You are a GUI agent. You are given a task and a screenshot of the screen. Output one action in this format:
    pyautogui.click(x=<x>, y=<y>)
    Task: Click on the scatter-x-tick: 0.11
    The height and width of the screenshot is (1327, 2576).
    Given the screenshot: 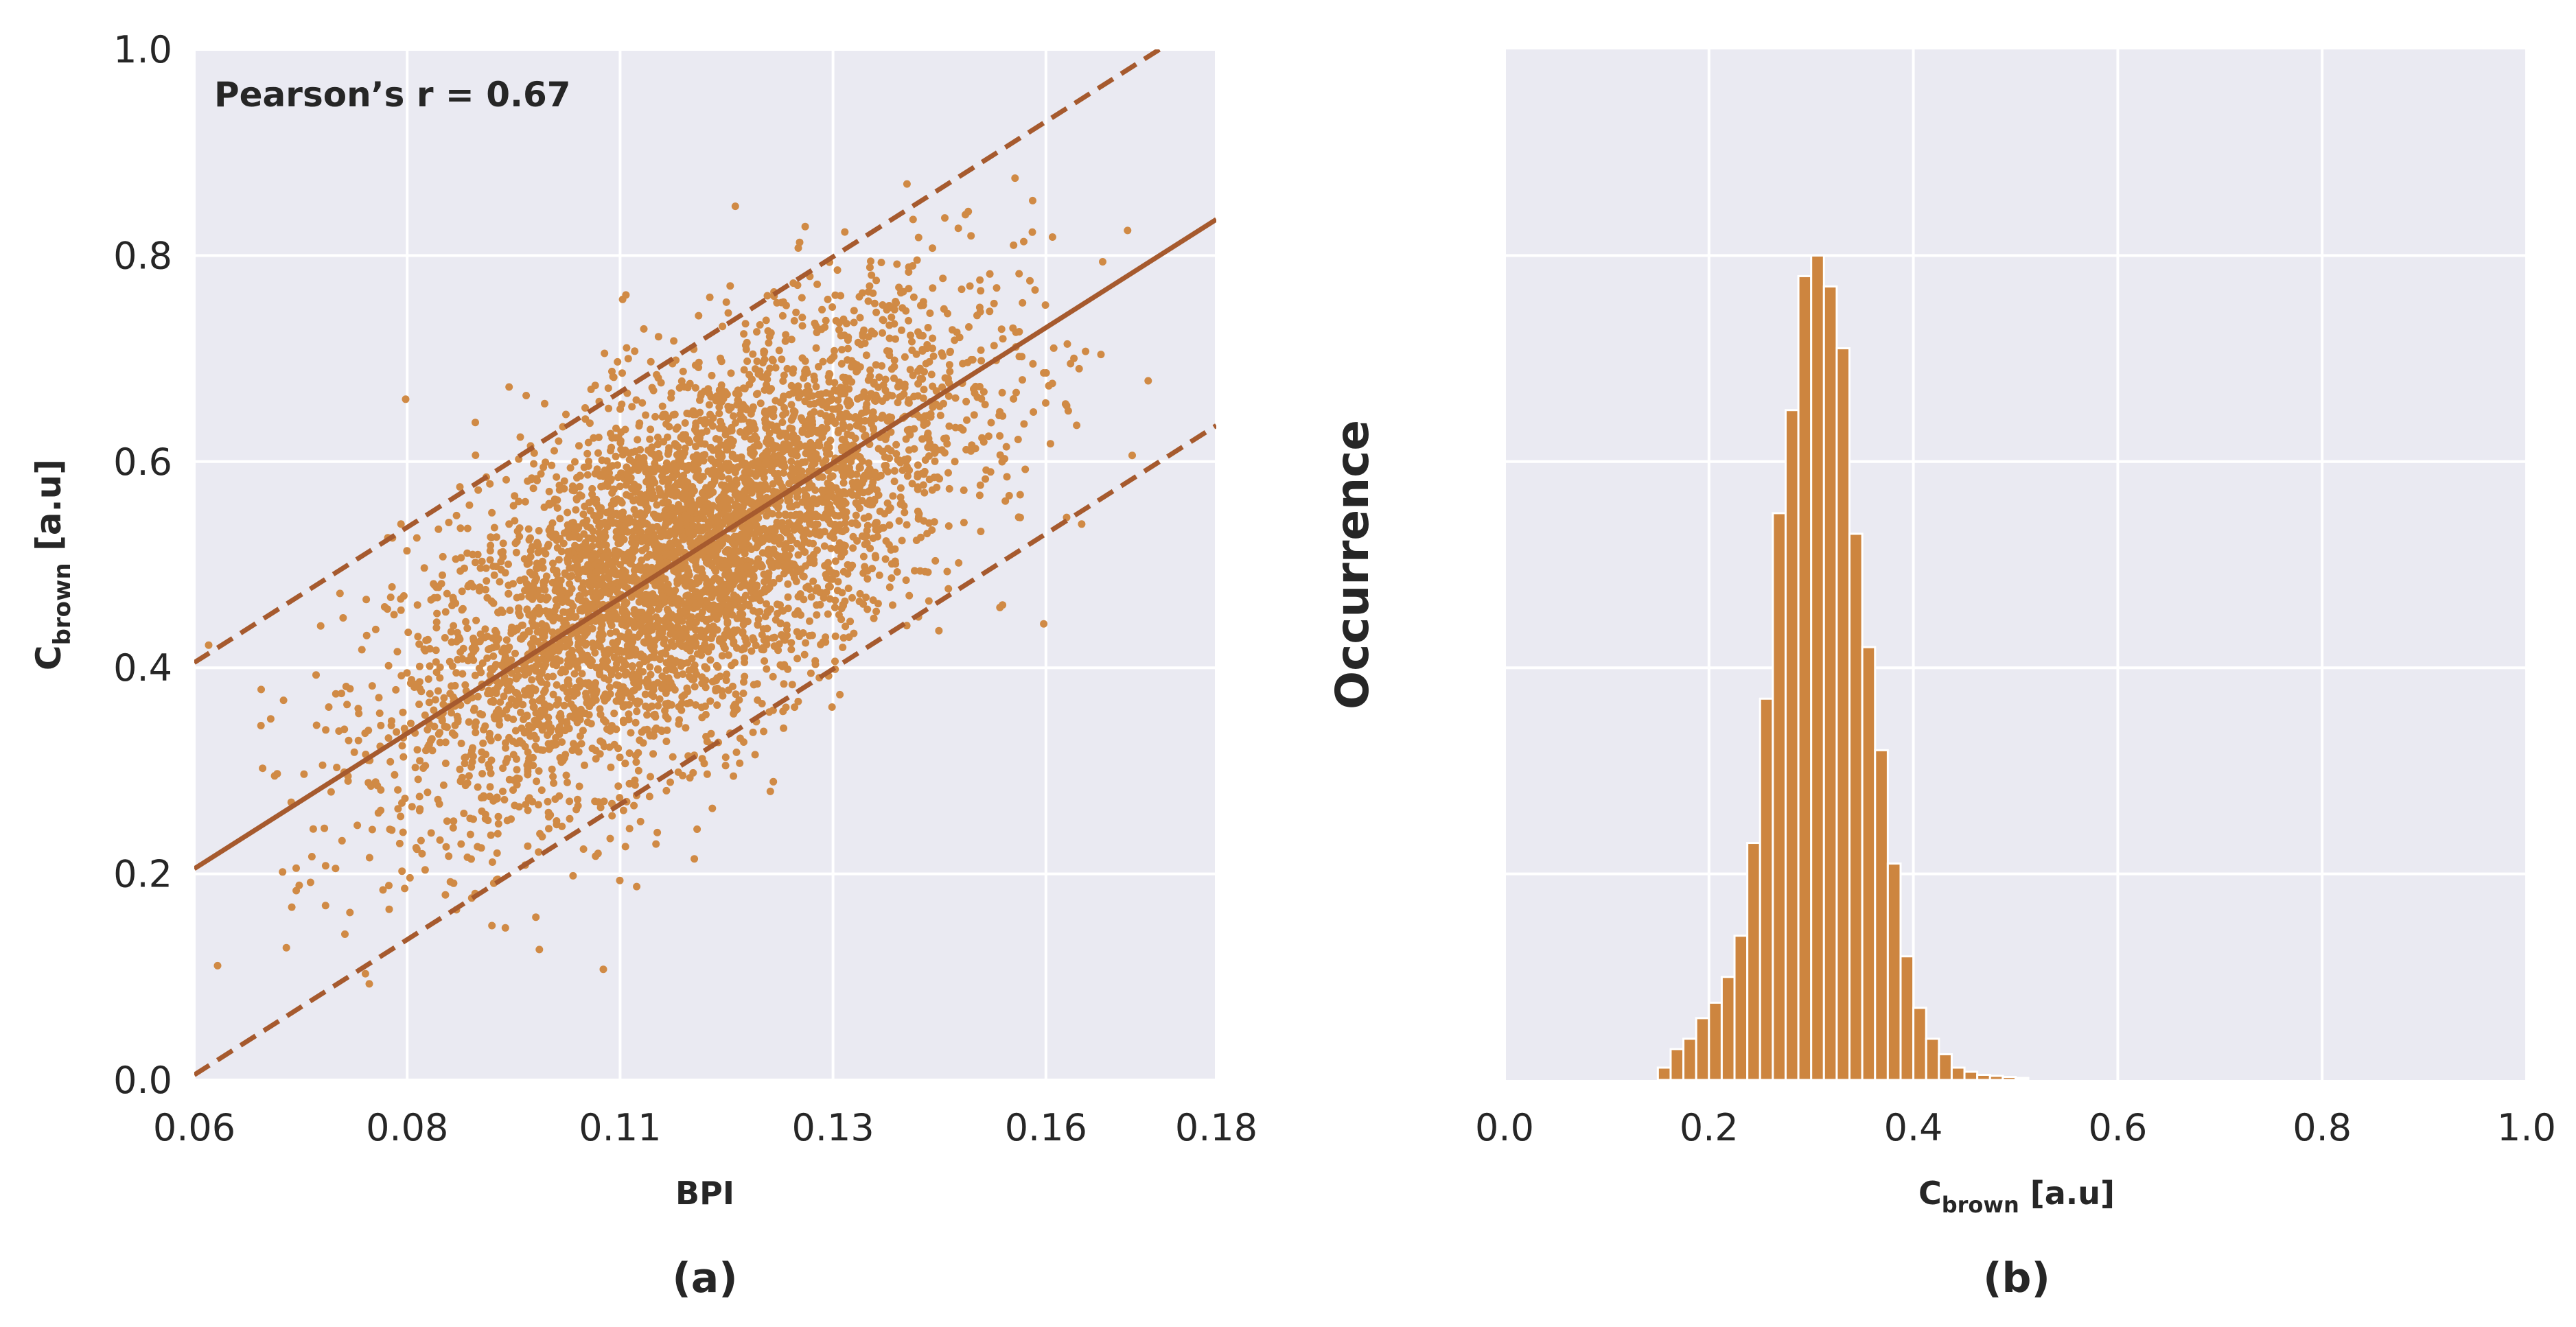 What is the action you would take?
    pyautogui.click(x=620, y=1127)
    